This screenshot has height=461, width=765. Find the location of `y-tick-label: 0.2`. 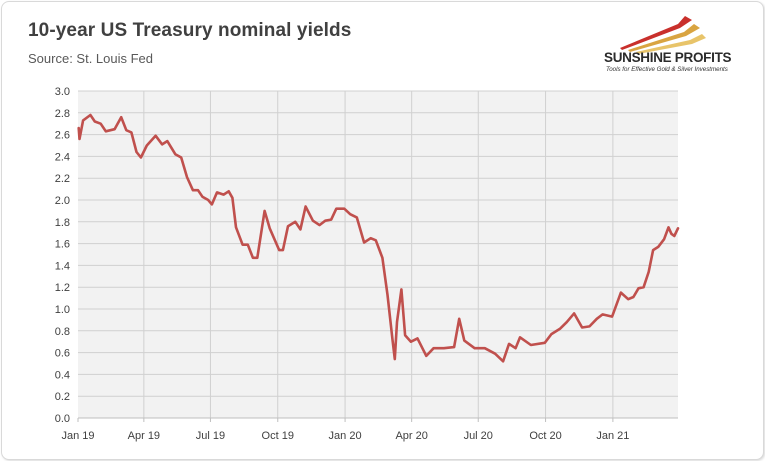

y-tick-label: 0.2 is located at coordinates (62, 397).